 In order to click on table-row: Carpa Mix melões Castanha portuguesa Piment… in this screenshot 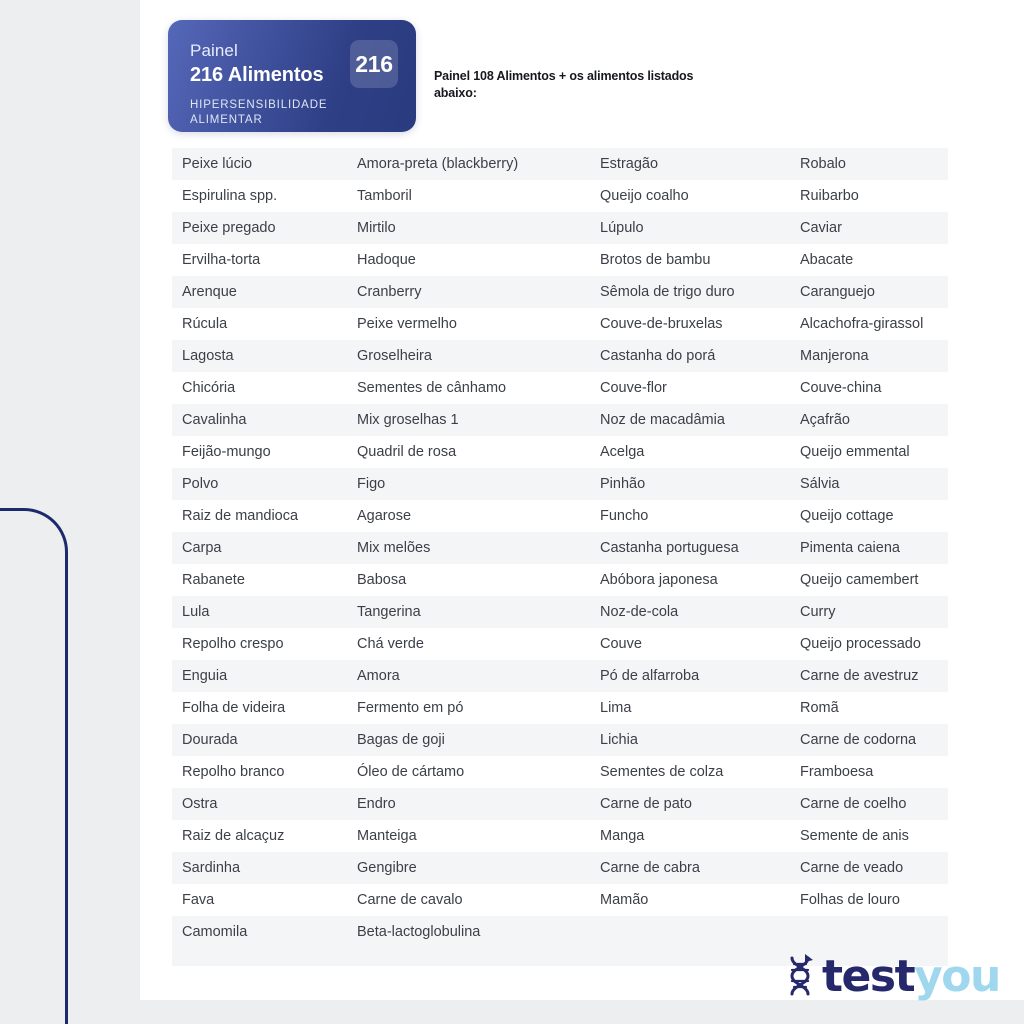, I will do `click(560, 548)`.